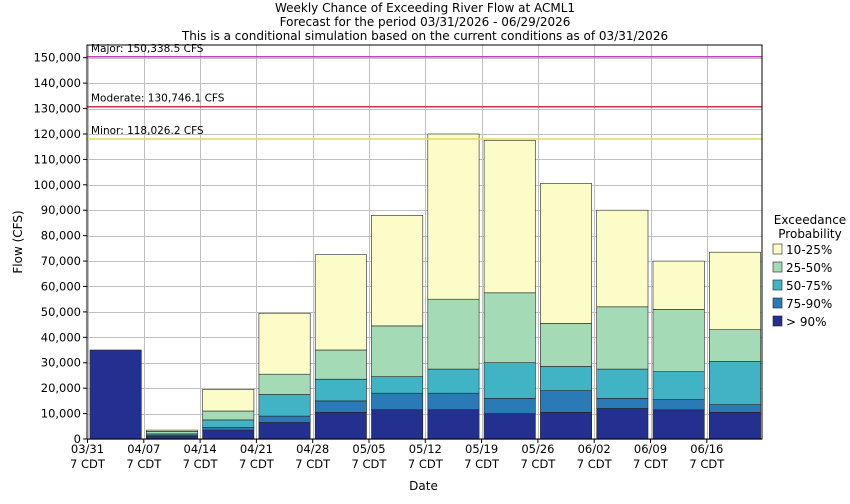 The width and height of the screenshot is (850, 504). Describe the element at coordinates (77, 439) in the screenshot. I see `y-tick-label: 0` at that location.